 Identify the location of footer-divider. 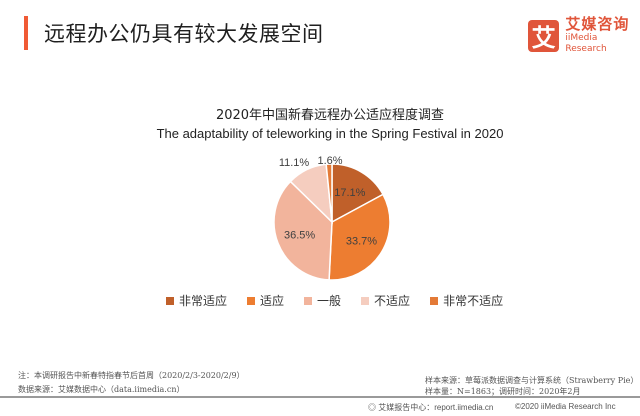
(320, 397).